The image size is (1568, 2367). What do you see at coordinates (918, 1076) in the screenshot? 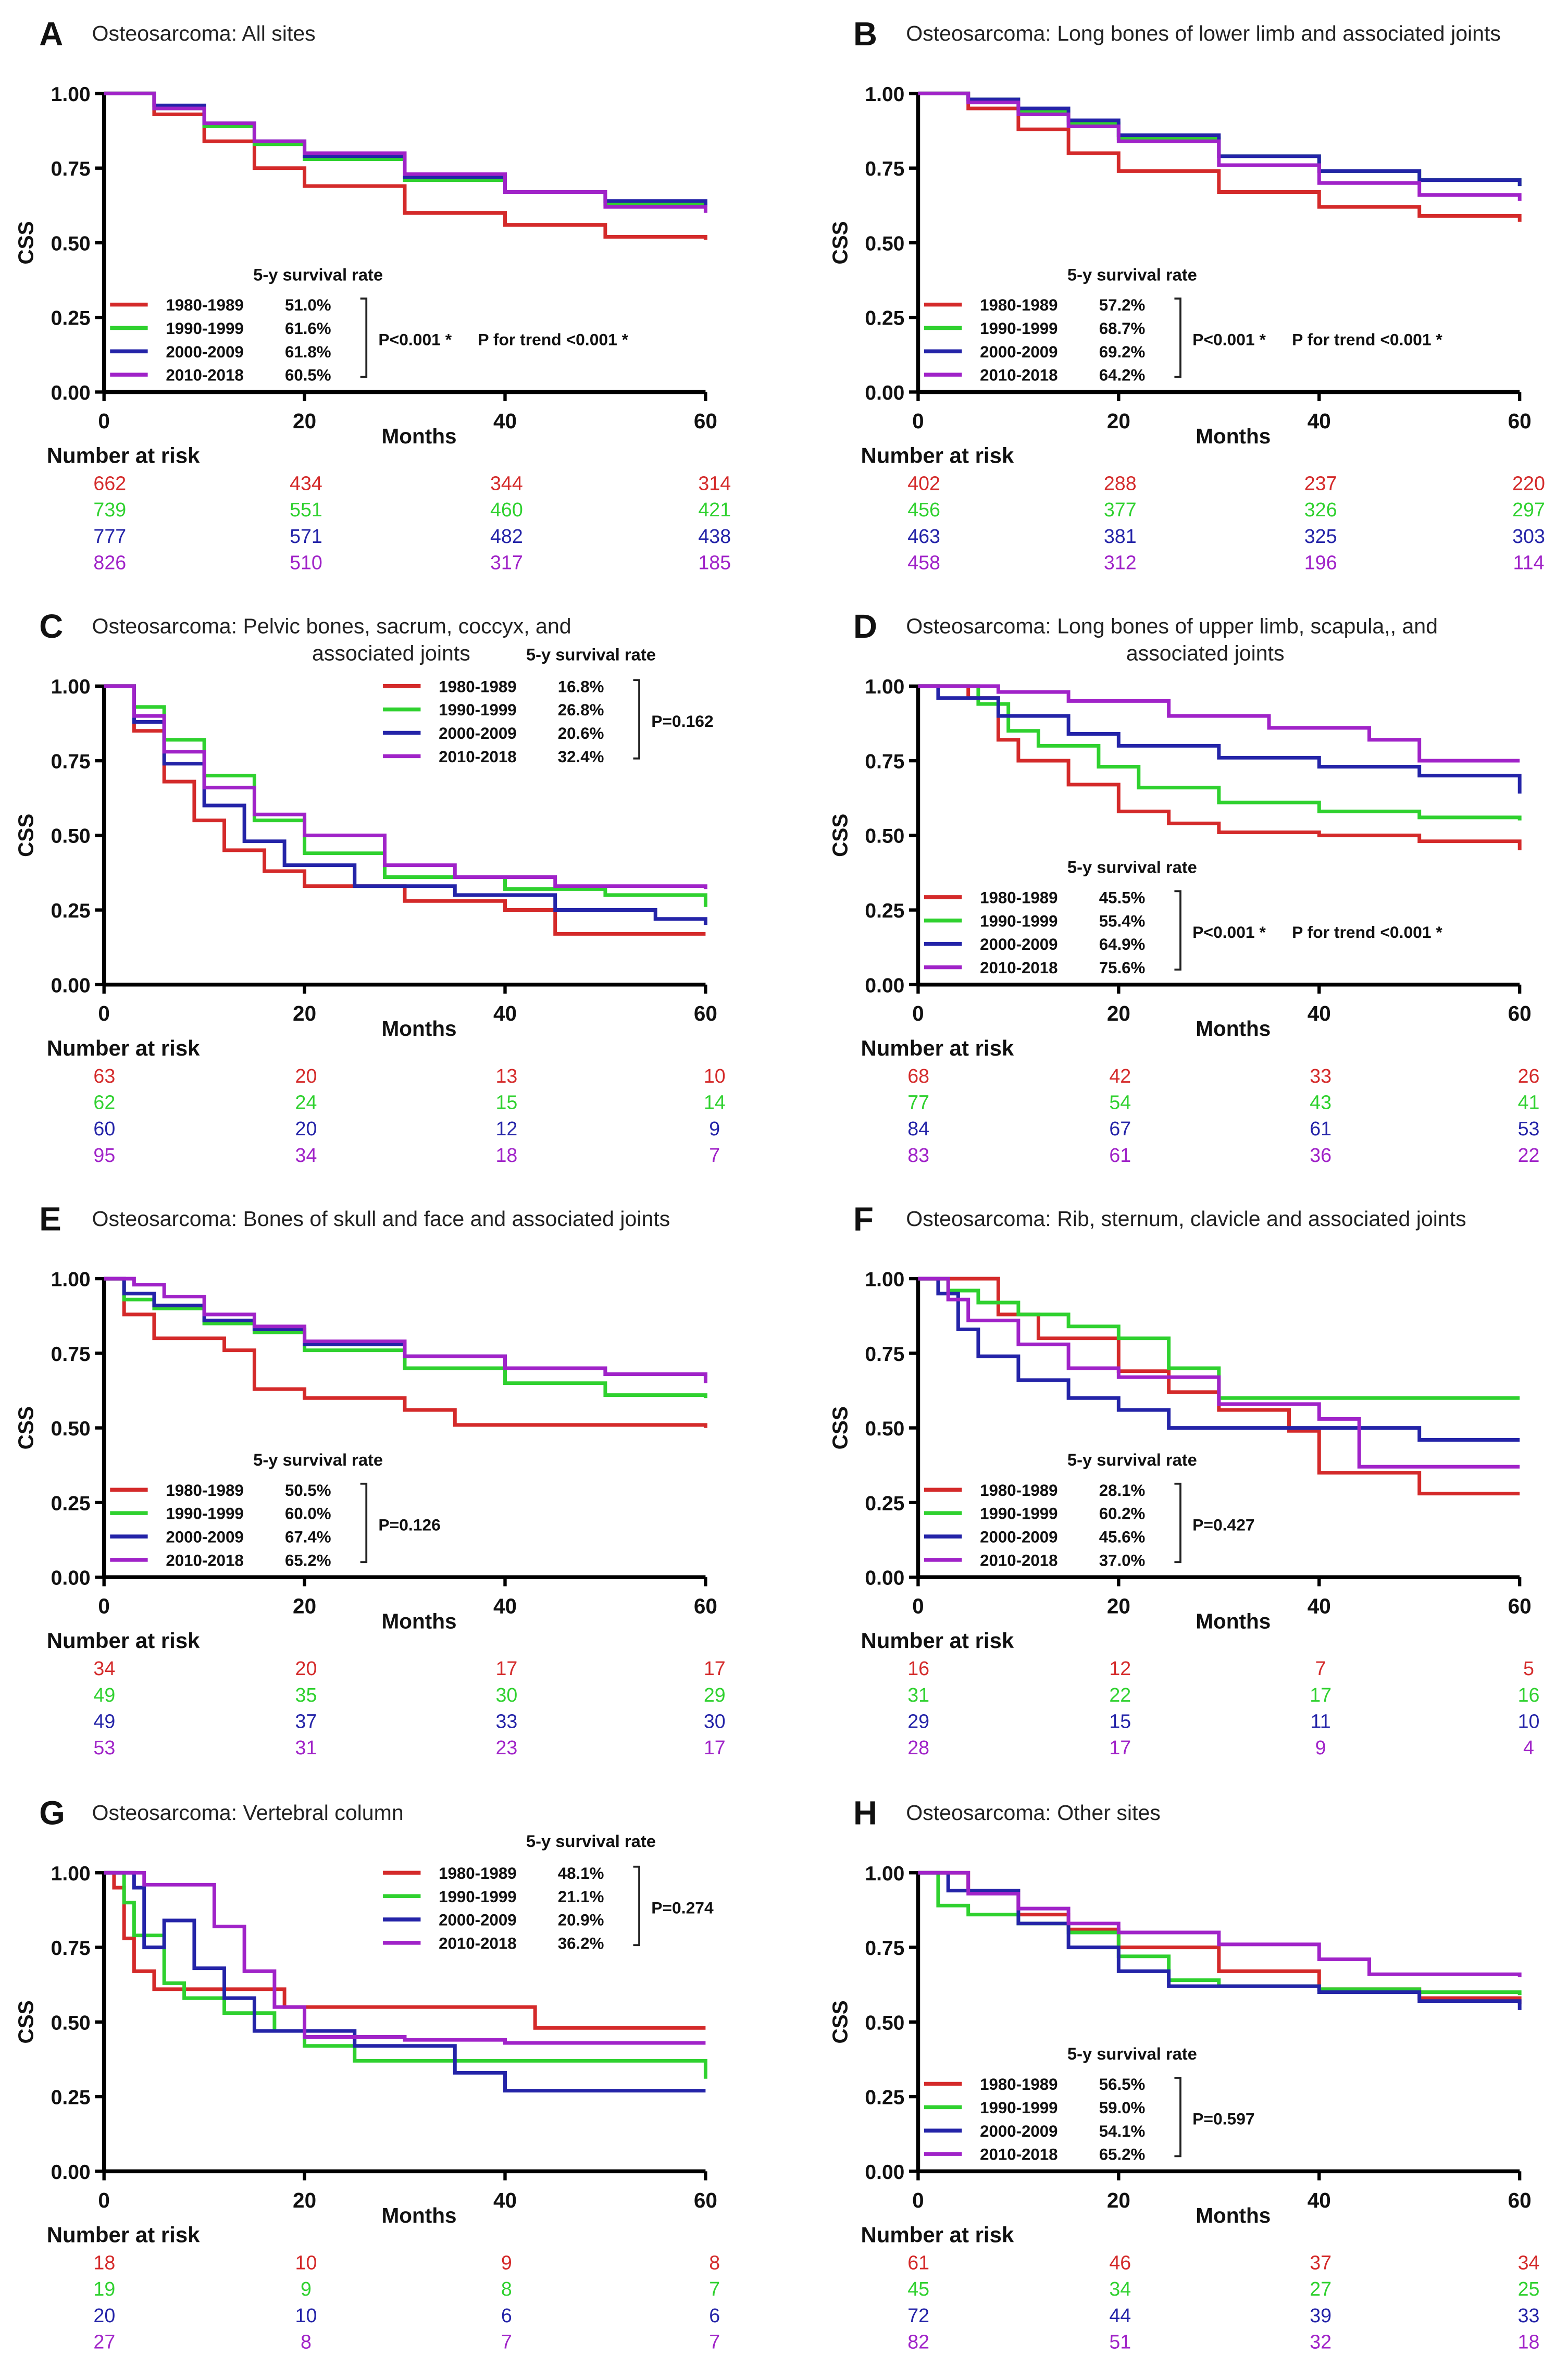
I see `risk-value: 68` at bounding box center [918, 1076].